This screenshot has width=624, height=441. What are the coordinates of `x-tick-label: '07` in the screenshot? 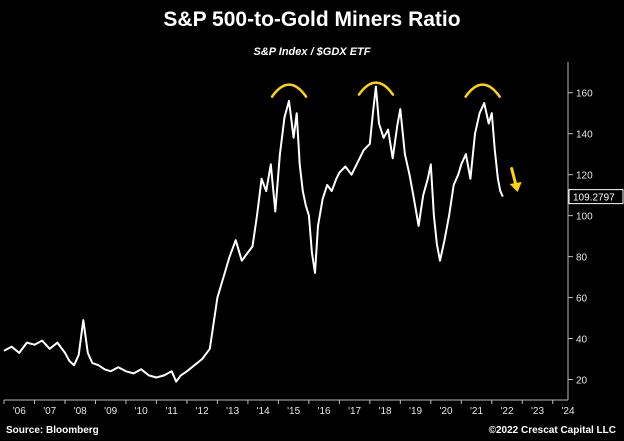 It's located at (49, 411).